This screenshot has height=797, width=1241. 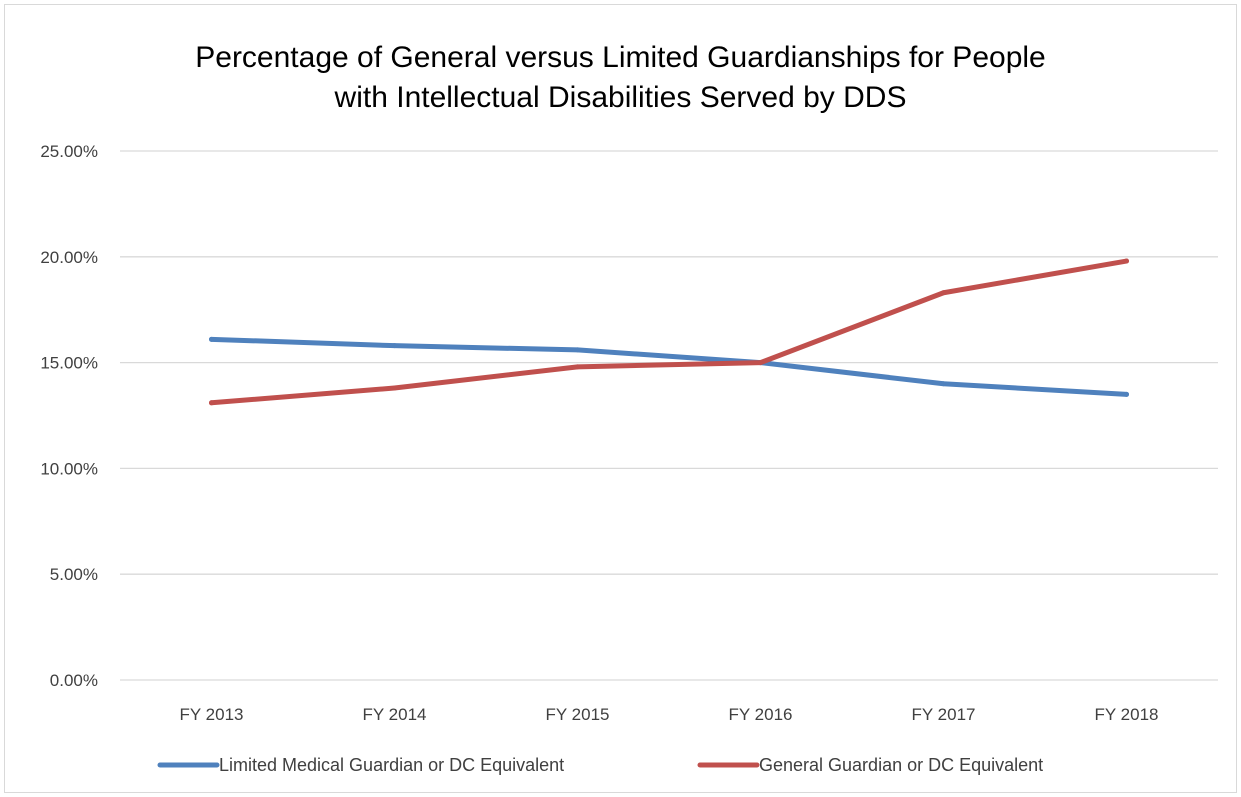 What do you see at coordinates (761, 714) in the screenshot?
I see `x-tick-label: FY 2016` at bounding box center [761, 714].